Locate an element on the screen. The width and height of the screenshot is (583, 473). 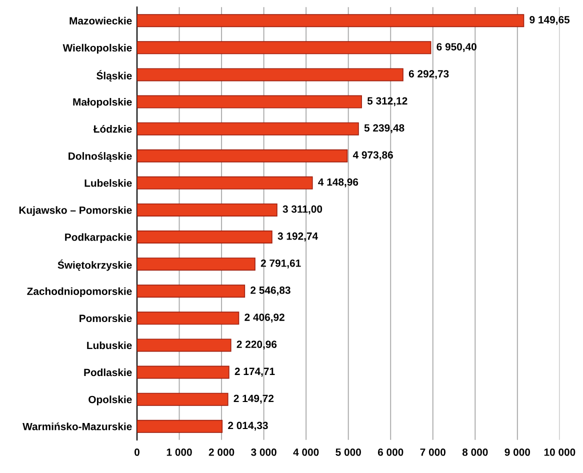
data-label: 3 311,00 is located at coordinates (302, 209).